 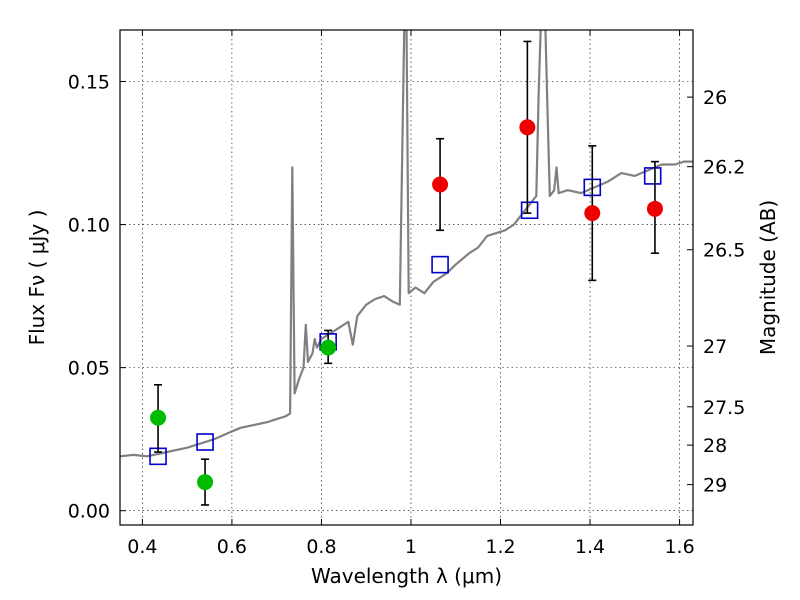 I want to click on y-tick-label: 0.05, so click(x=89, y=369).